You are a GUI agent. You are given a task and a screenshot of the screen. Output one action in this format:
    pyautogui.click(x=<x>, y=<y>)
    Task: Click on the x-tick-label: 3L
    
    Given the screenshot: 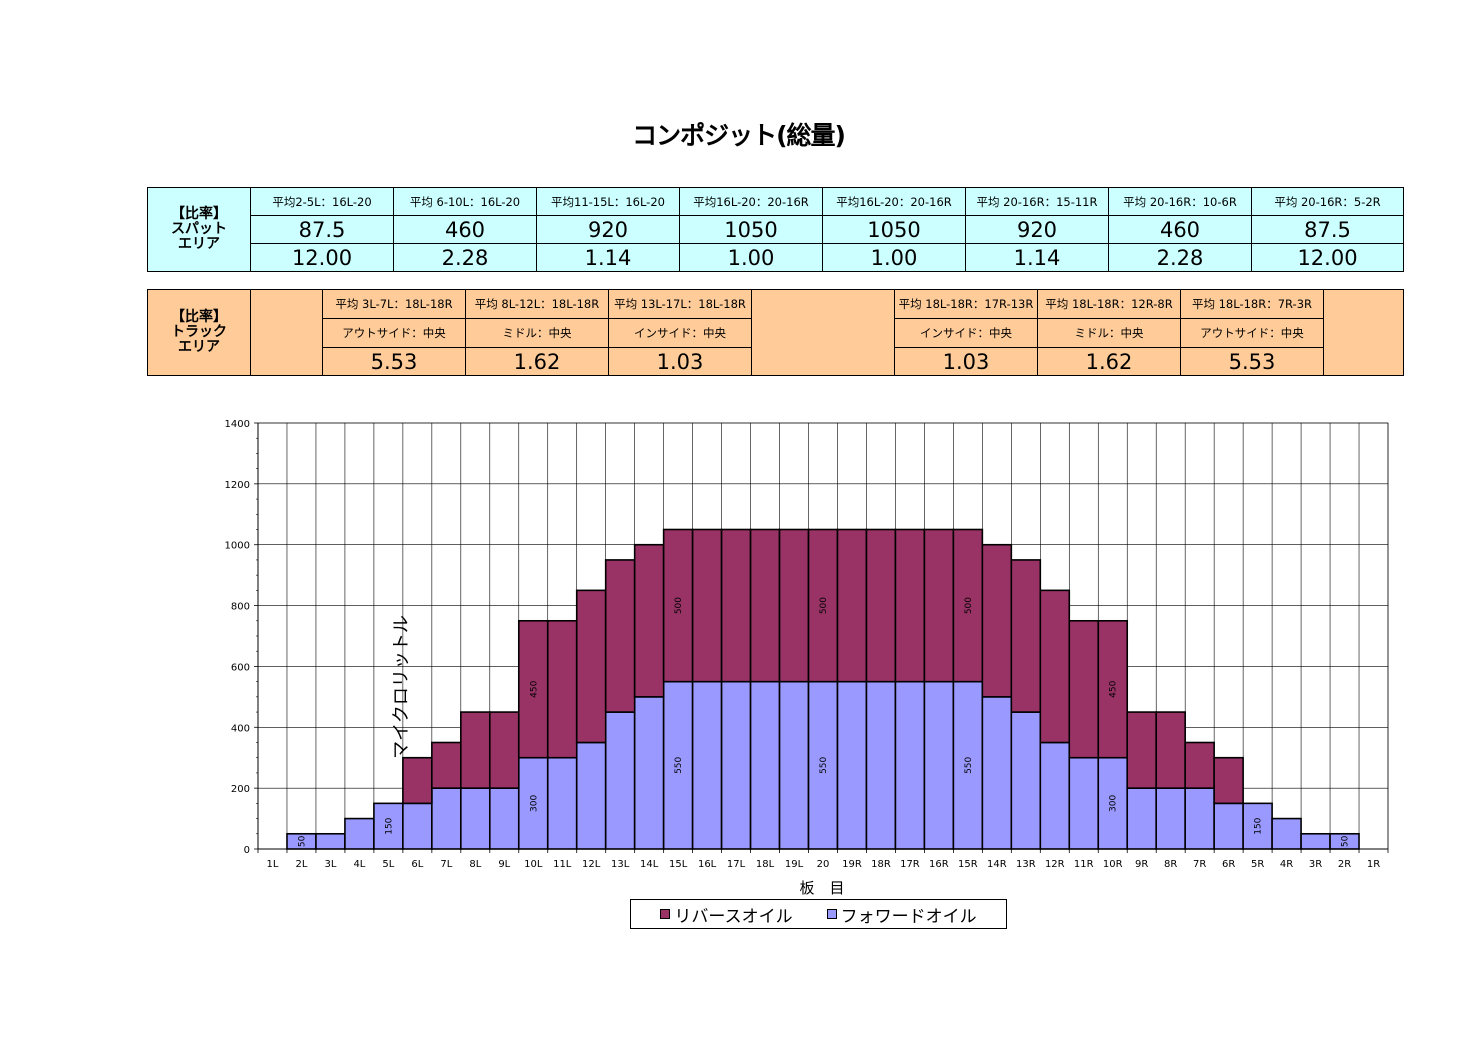 What is the action you would take?
    pyautogui.click(x=330, y=864)
    